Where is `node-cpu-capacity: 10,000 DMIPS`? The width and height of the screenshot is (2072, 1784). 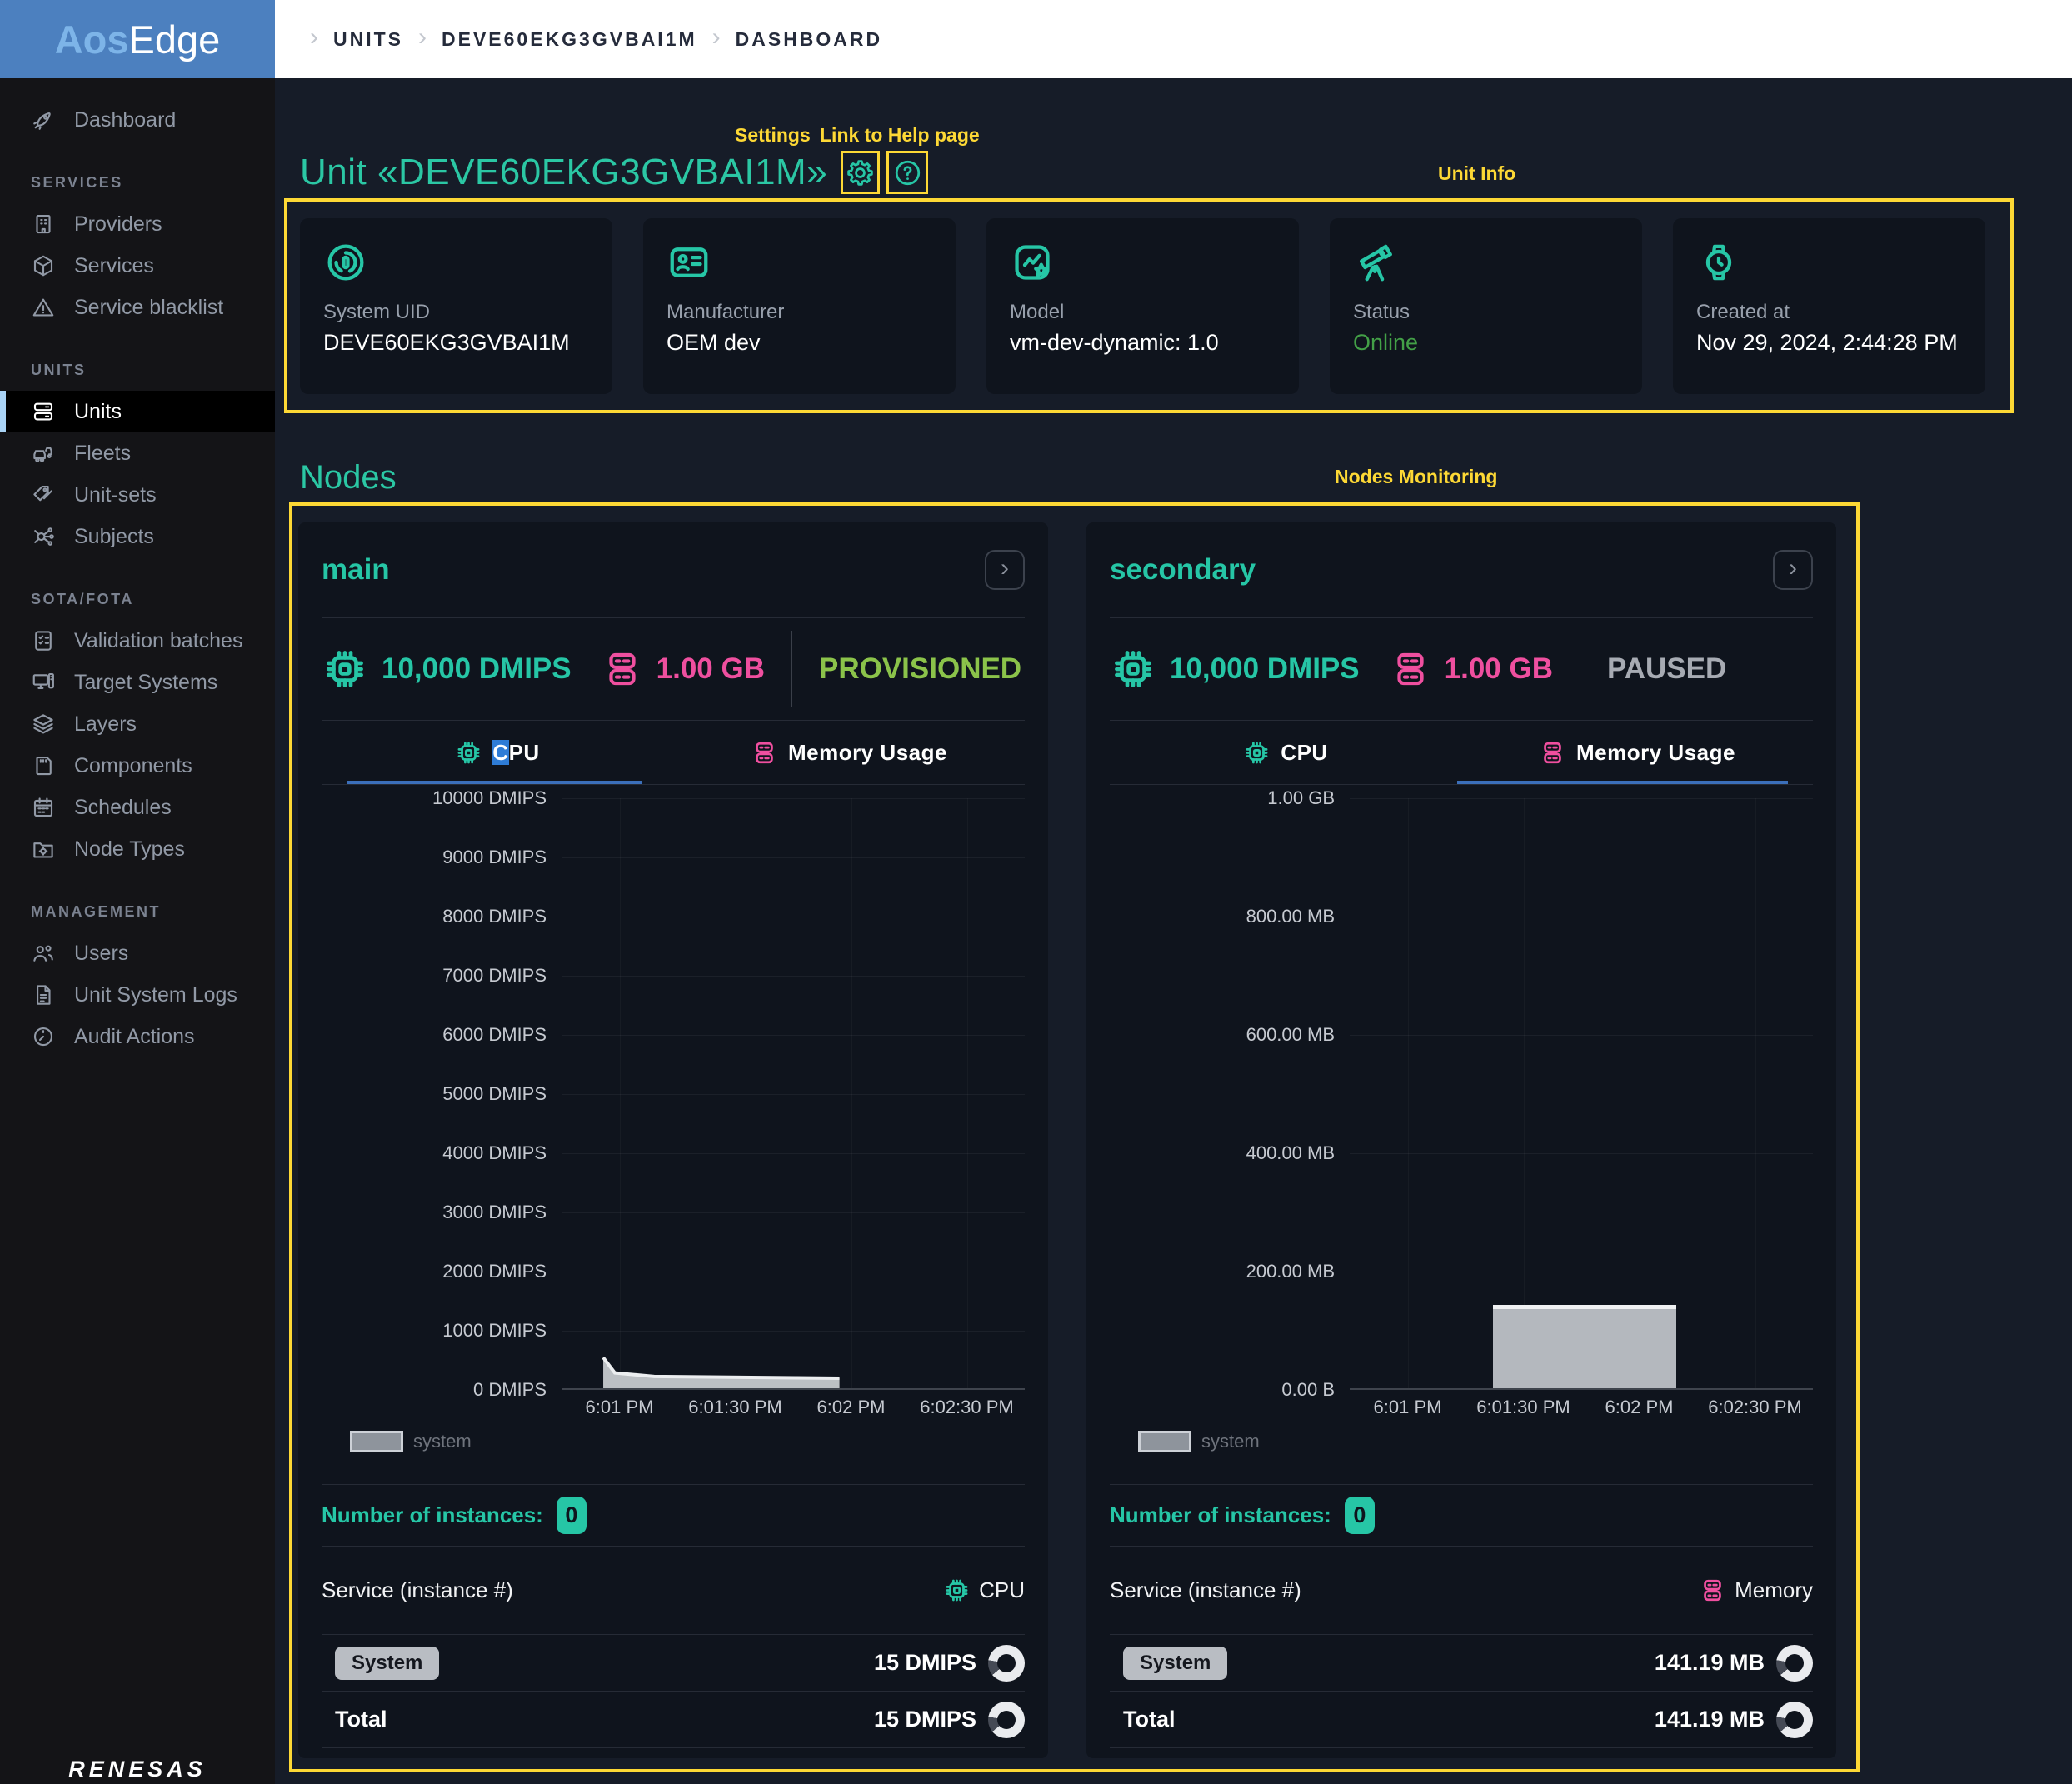 node-cpu-capacity: 10,000 DMIPS is located at coordinates (477, 668).